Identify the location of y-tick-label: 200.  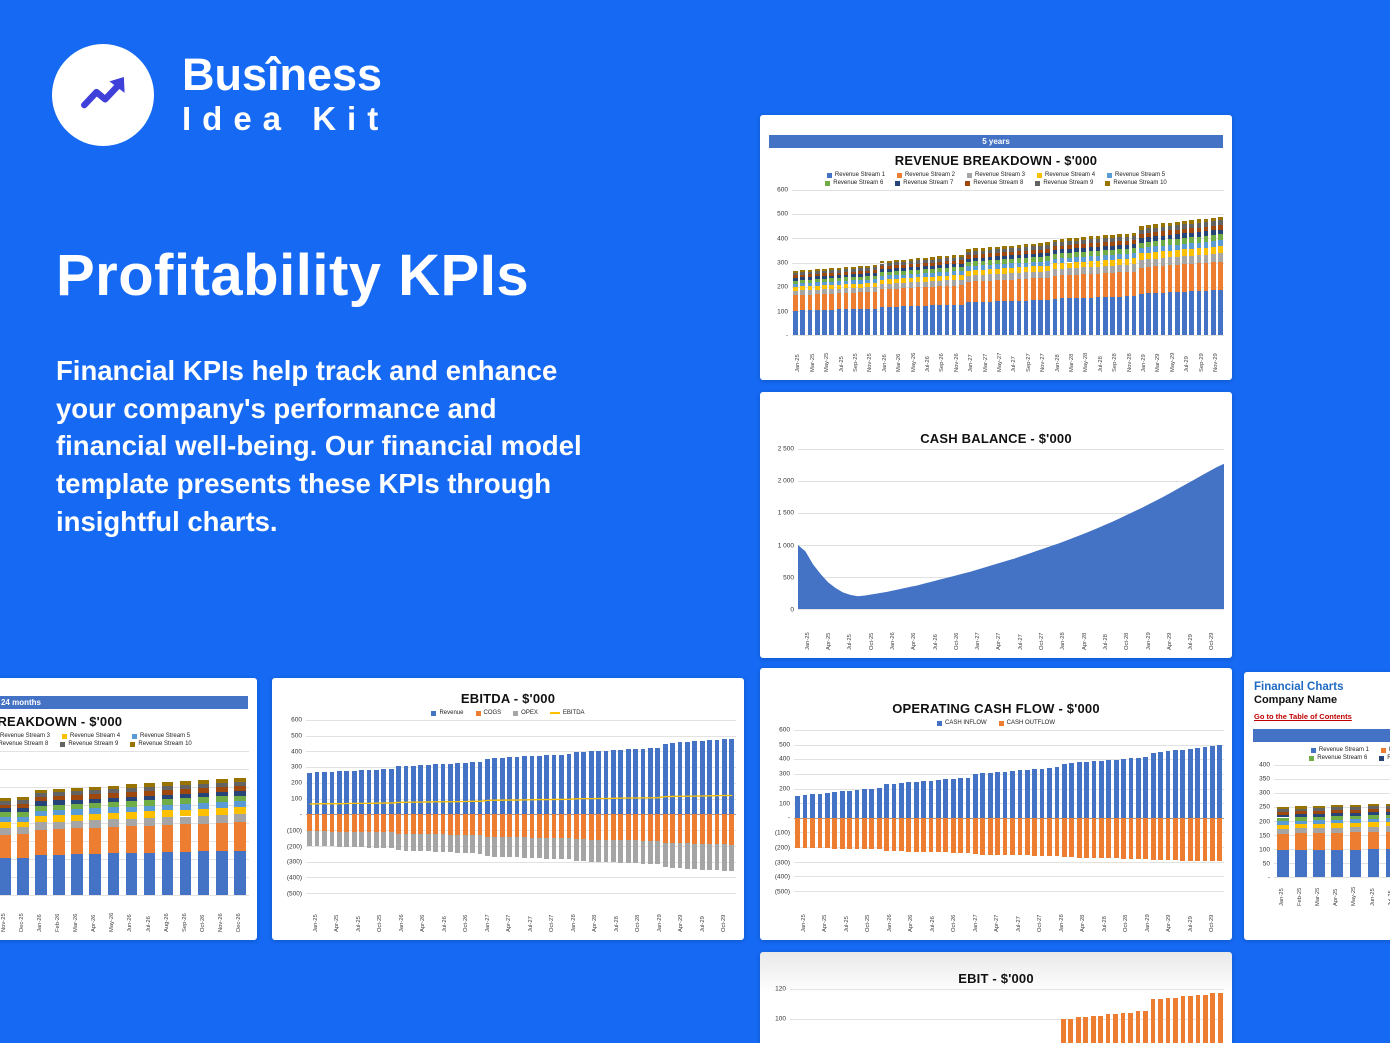
(296, 783).